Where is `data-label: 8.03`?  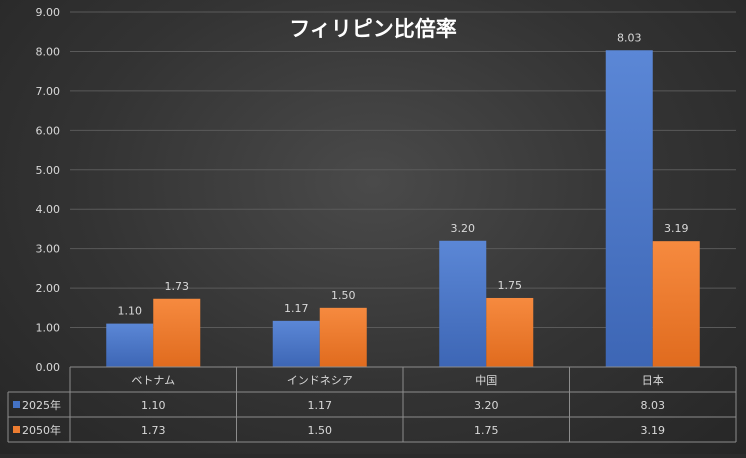
data-label: 8.03 is located at coordinates (629, 37).